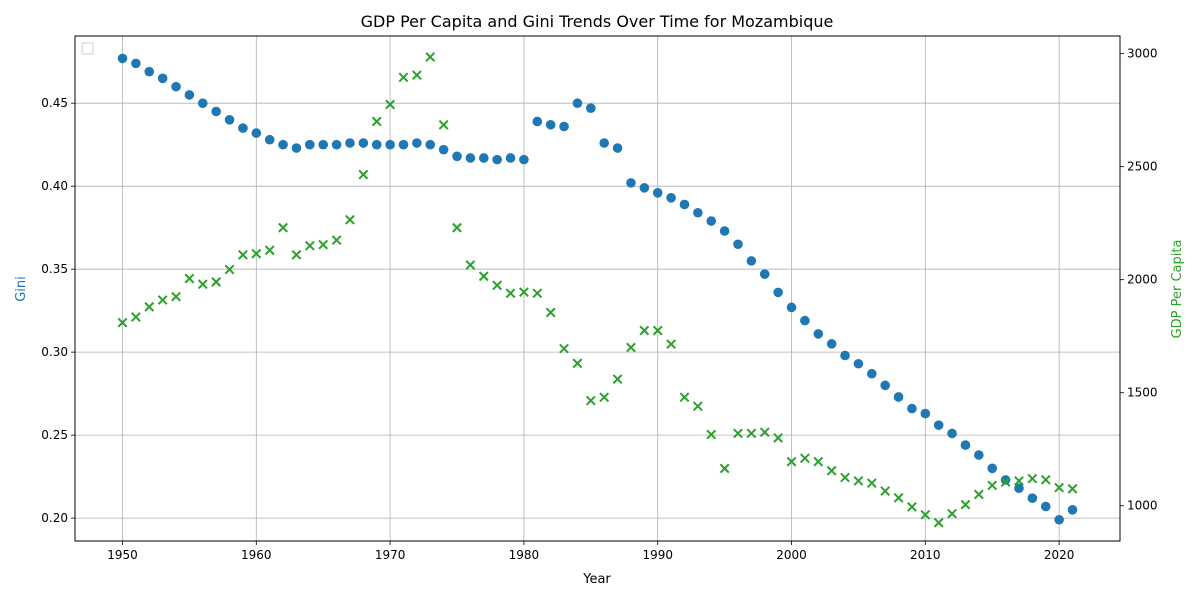  What do you see at coordinates (1142, 167) in the screenshot?
I see `y-tick-label-right: 2500` at bounding box center [1142, 167].